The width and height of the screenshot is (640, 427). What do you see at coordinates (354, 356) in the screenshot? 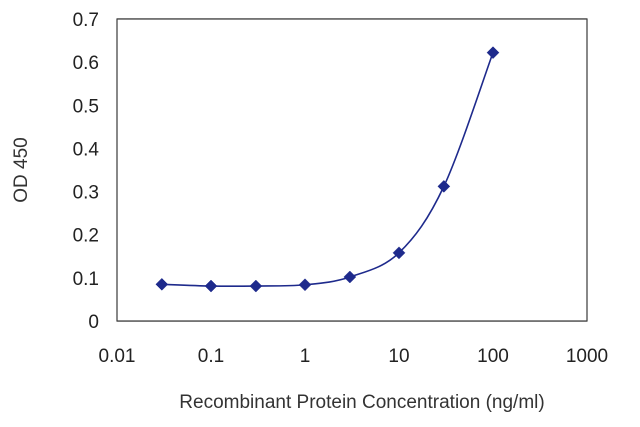
I see `x-axis-tick-labels: 0.01 0.1 1 10 100 1000` at bounding box center [354, 356].